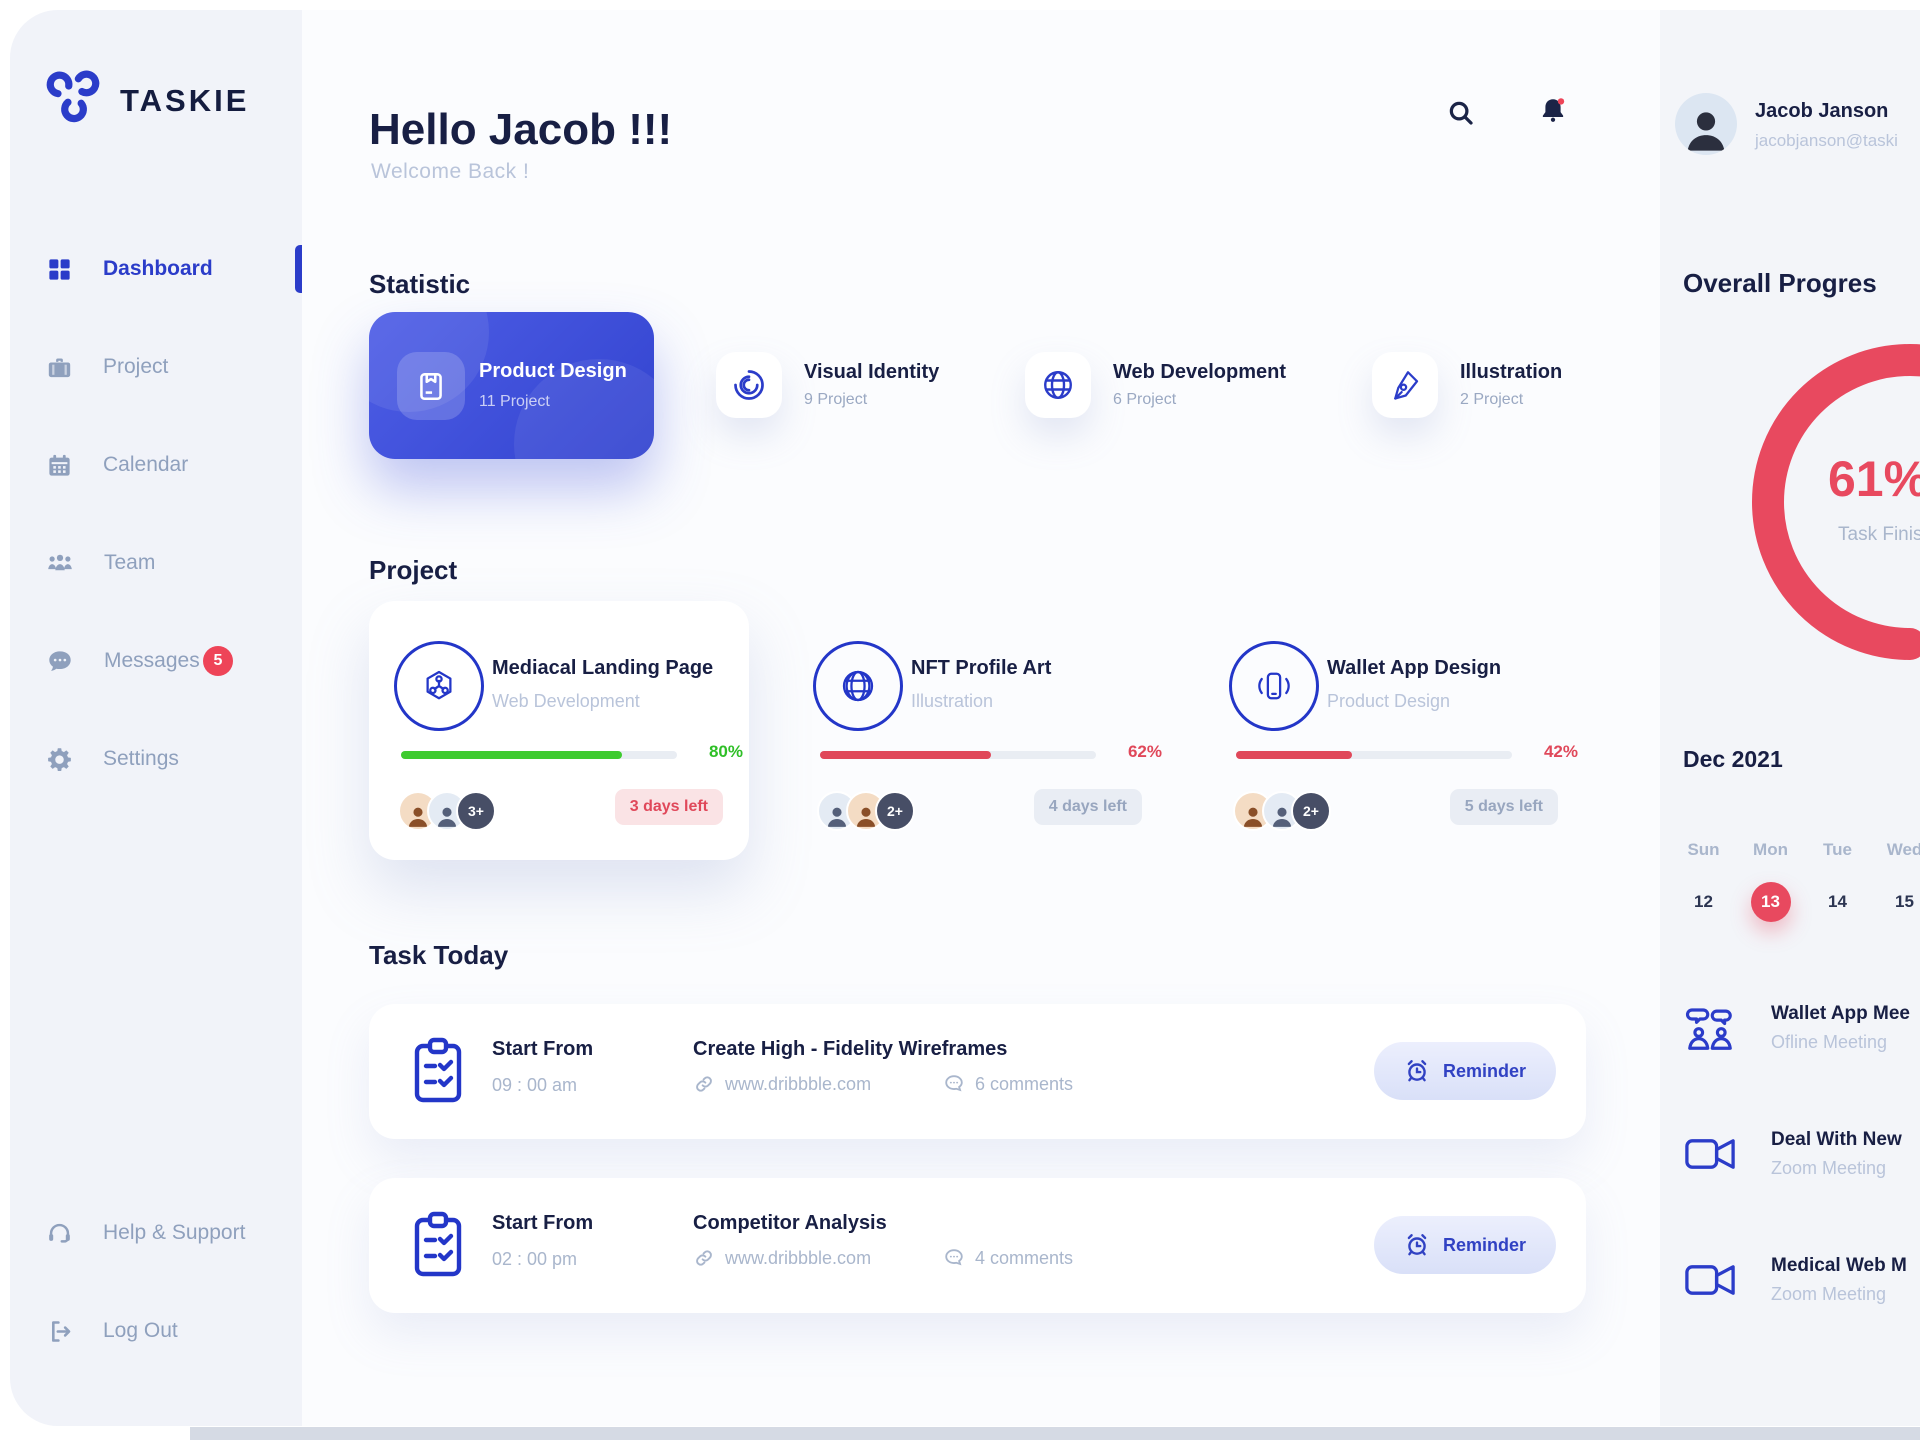  I want to click on pen-icon, so click(1406, 385).